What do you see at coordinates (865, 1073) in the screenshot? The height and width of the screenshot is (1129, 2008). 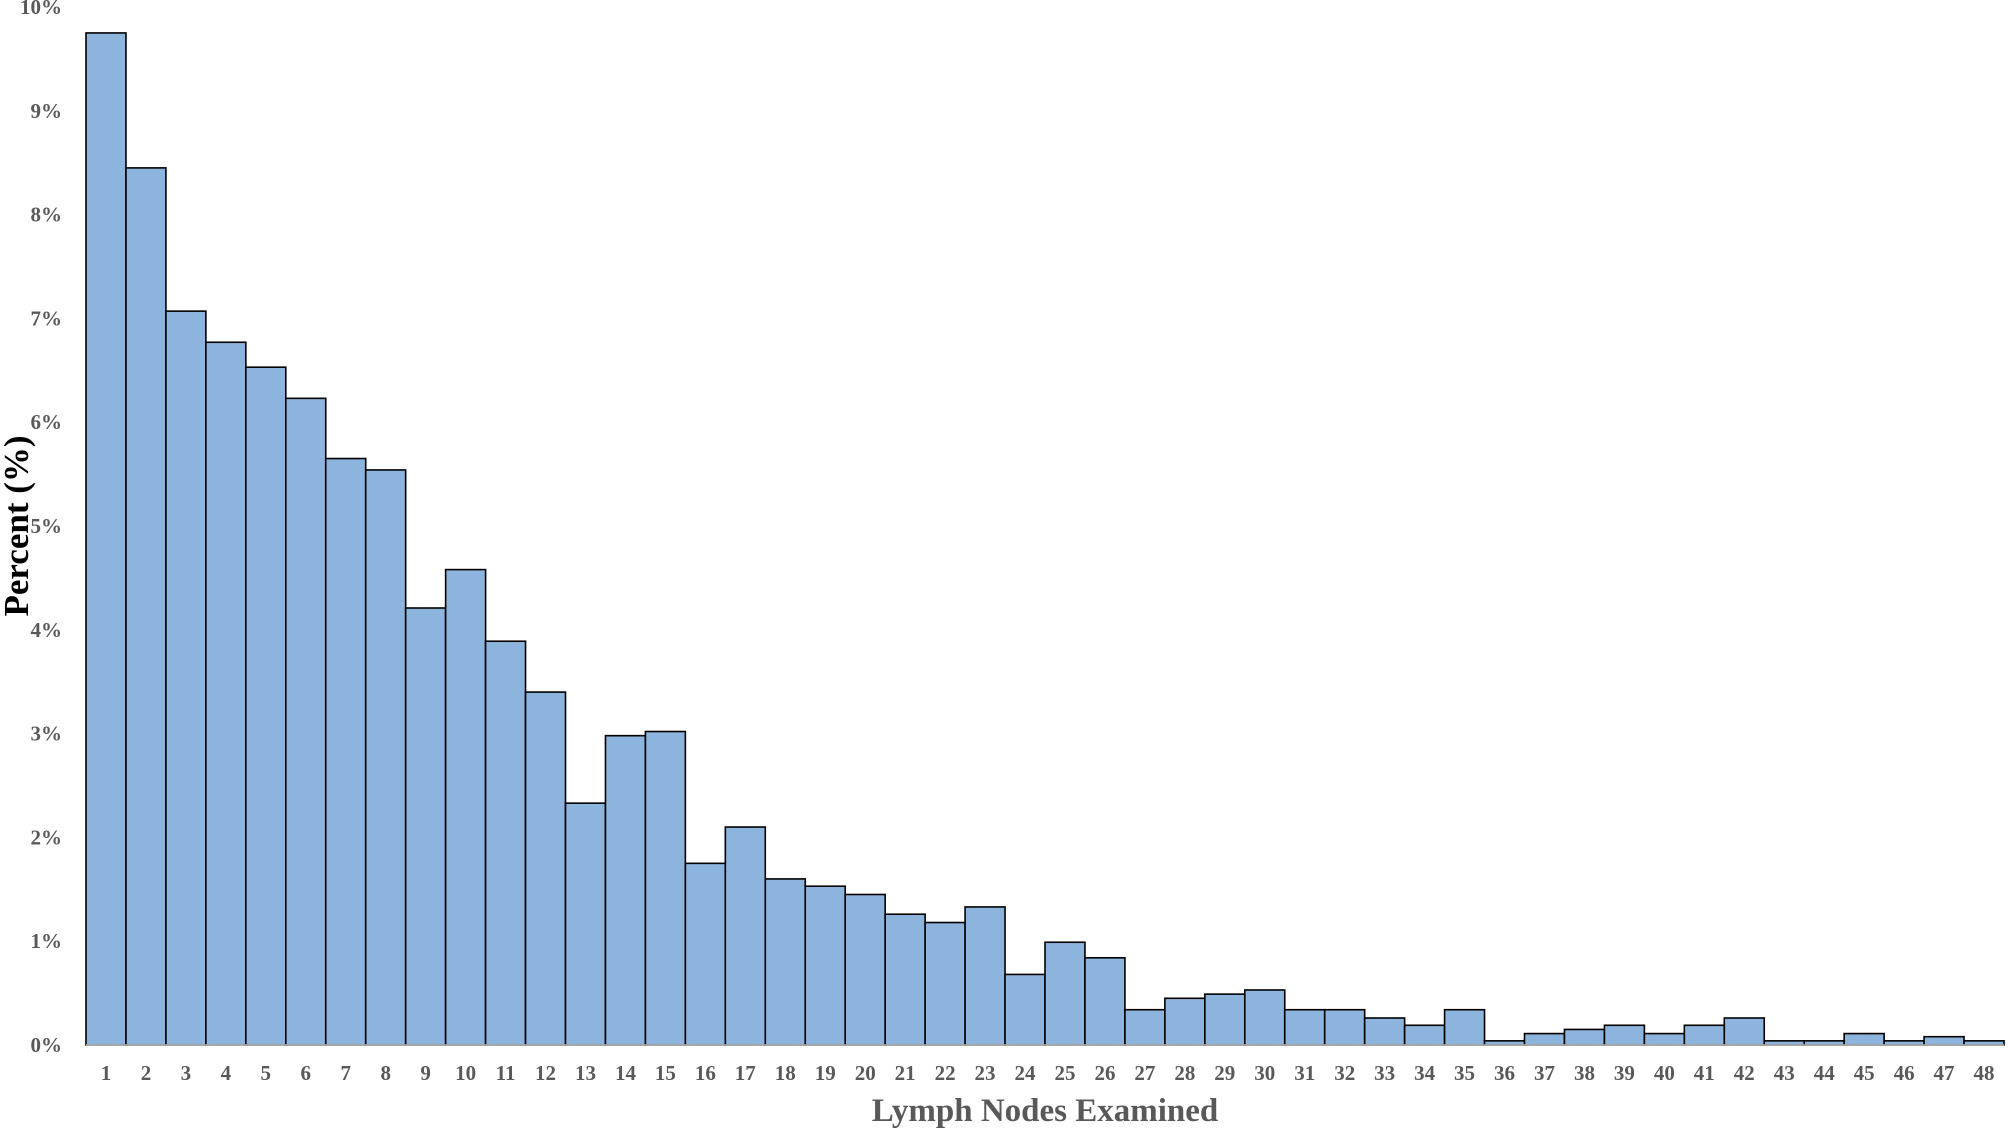 I see `x-tick-label: 20` at bounding box center [865, 1073].